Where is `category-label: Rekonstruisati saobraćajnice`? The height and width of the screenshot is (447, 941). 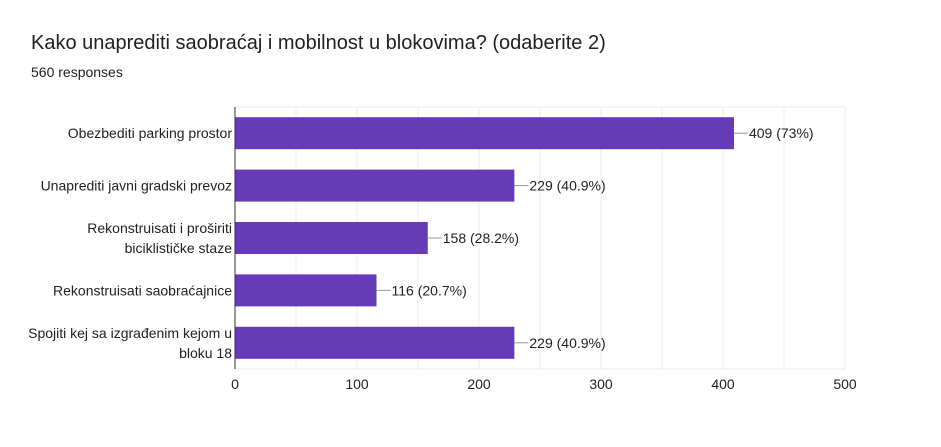 category-label: Rekonstruisati saobraćajnice is located at coordinates (142, 290).